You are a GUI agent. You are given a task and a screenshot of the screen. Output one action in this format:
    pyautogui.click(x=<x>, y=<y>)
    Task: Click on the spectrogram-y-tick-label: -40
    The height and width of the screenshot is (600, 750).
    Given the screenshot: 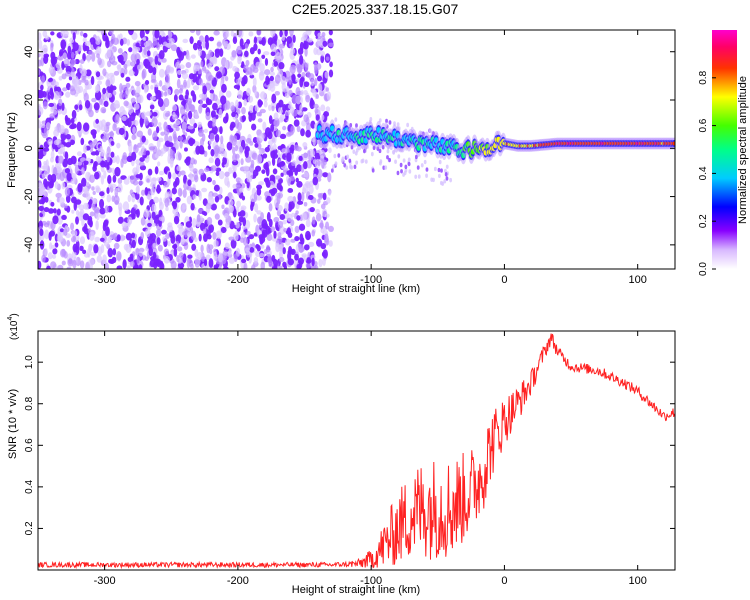 What is the action you would take?
    pyautogui.click(x=29, y=245)
    